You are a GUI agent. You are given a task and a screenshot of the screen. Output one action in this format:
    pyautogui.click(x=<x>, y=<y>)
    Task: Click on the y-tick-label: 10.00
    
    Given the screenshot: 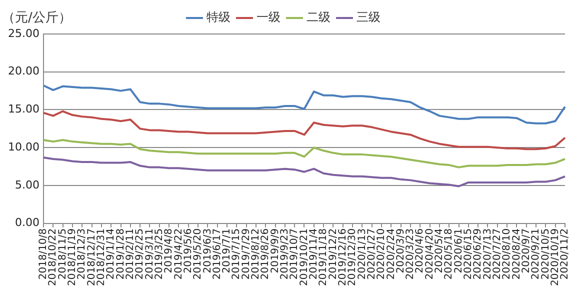 What is the action you would take?
    pyautogui.click(x=24, y=147)
    